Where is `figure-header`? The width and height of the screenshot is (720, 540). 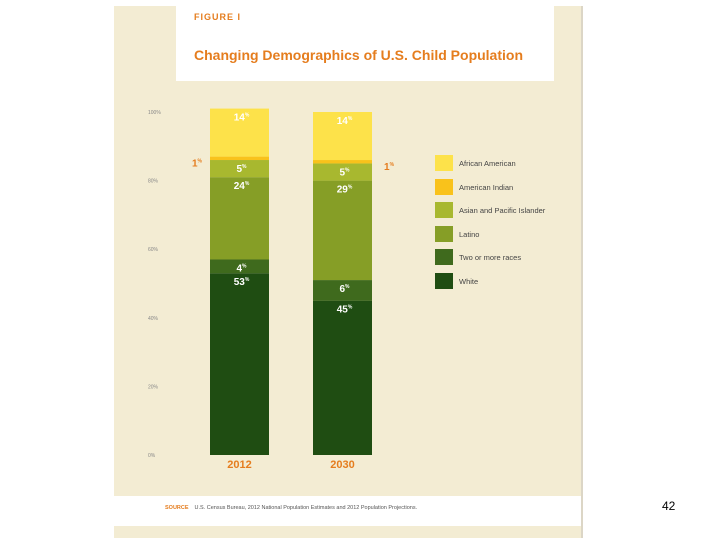
figure-header is located at coordinates (365, 43).